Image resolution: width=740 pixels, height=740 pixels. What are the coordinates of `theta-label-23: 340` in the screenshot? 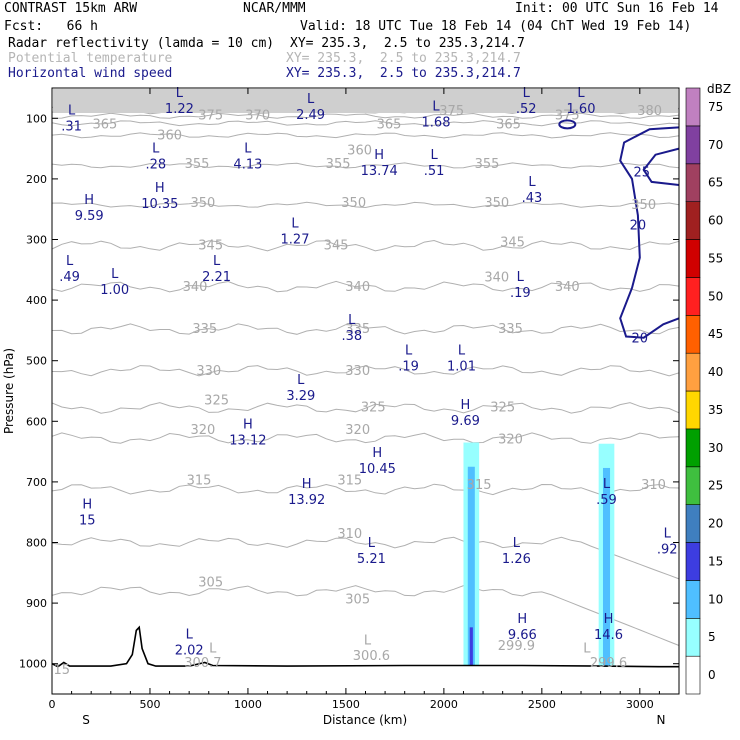 It's located at (567, 287).